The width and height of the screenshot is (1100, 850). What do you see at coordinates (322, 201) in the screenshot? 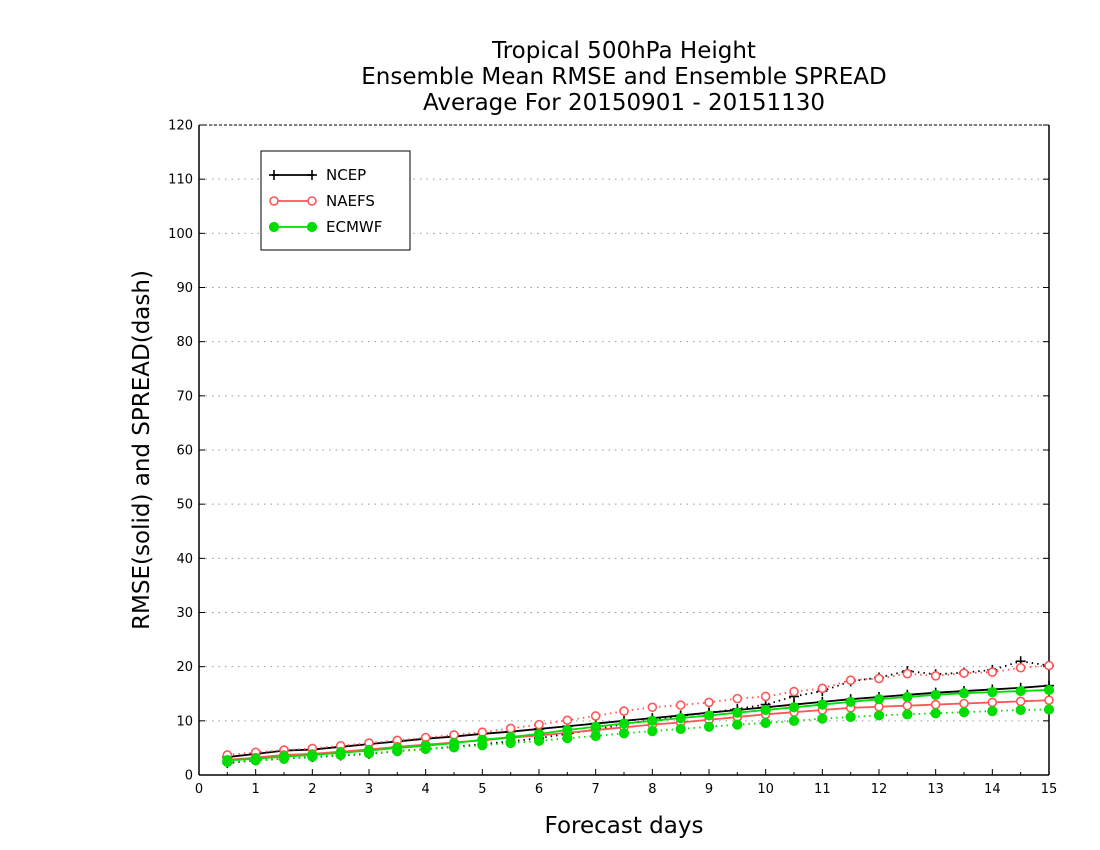
I see `legend-item-naefs: NAEFS` at bounding box center [322, 201].